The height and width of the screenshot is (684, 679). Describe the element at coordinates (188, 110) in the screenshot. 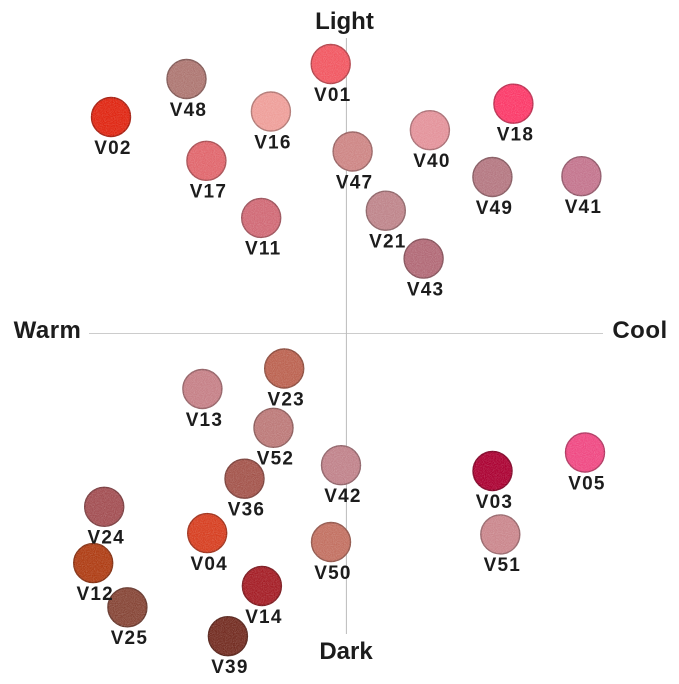

I see `svg-text: V48` at that location.